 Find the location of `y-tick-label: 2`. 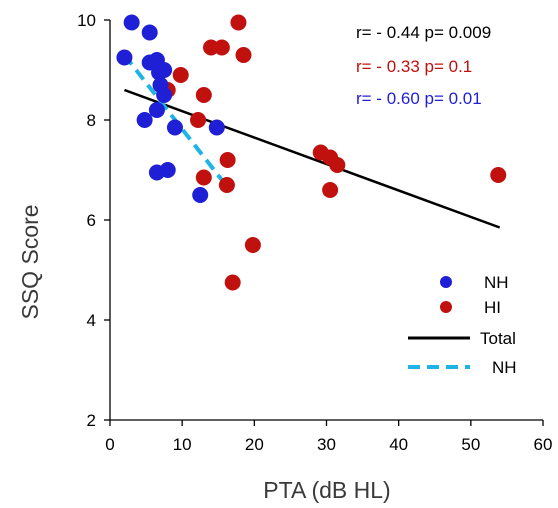

y-tick-label: 2 is located at coordinates (91, 420).